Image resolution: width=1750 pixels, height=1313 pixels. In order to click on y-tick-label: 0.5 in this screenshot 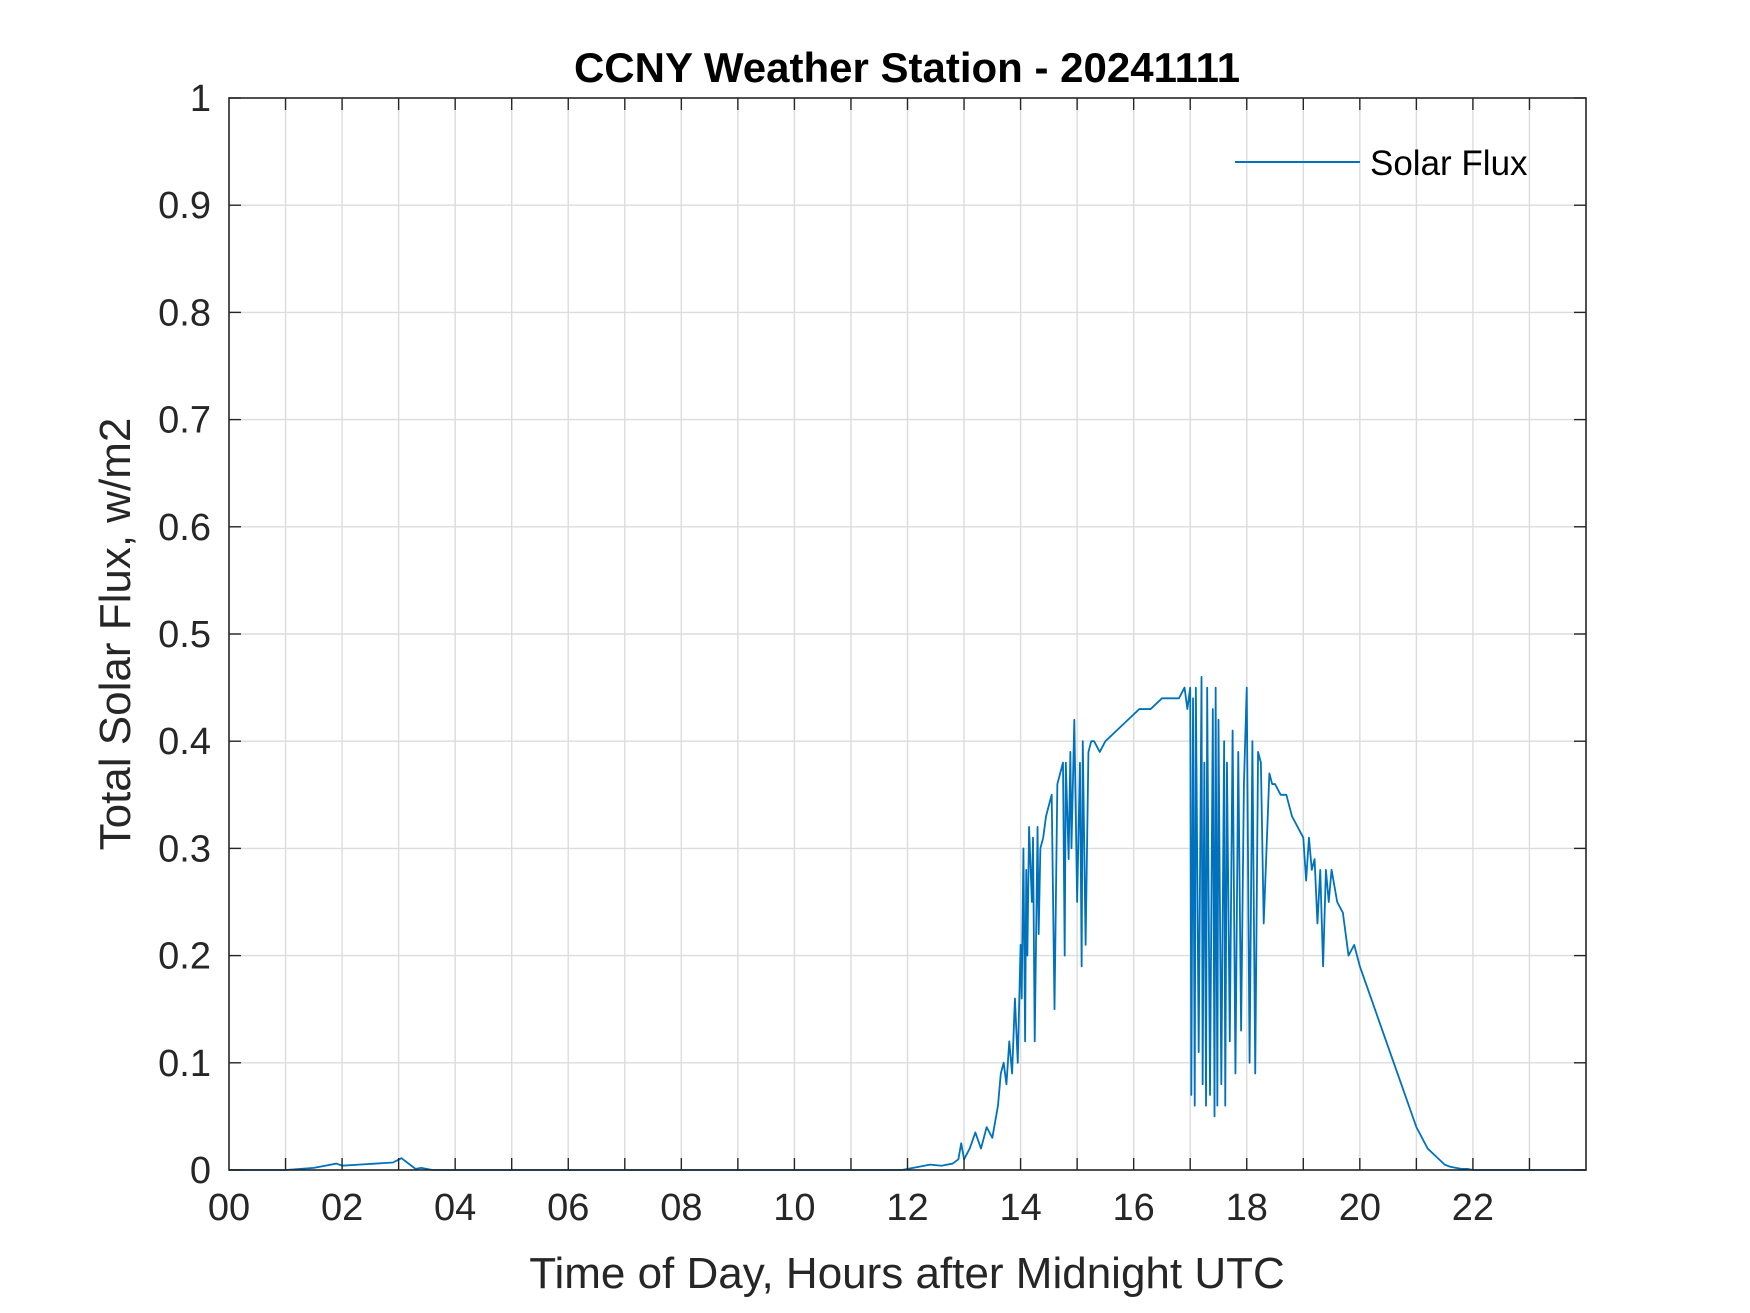, I will do `click(184, 635)`.